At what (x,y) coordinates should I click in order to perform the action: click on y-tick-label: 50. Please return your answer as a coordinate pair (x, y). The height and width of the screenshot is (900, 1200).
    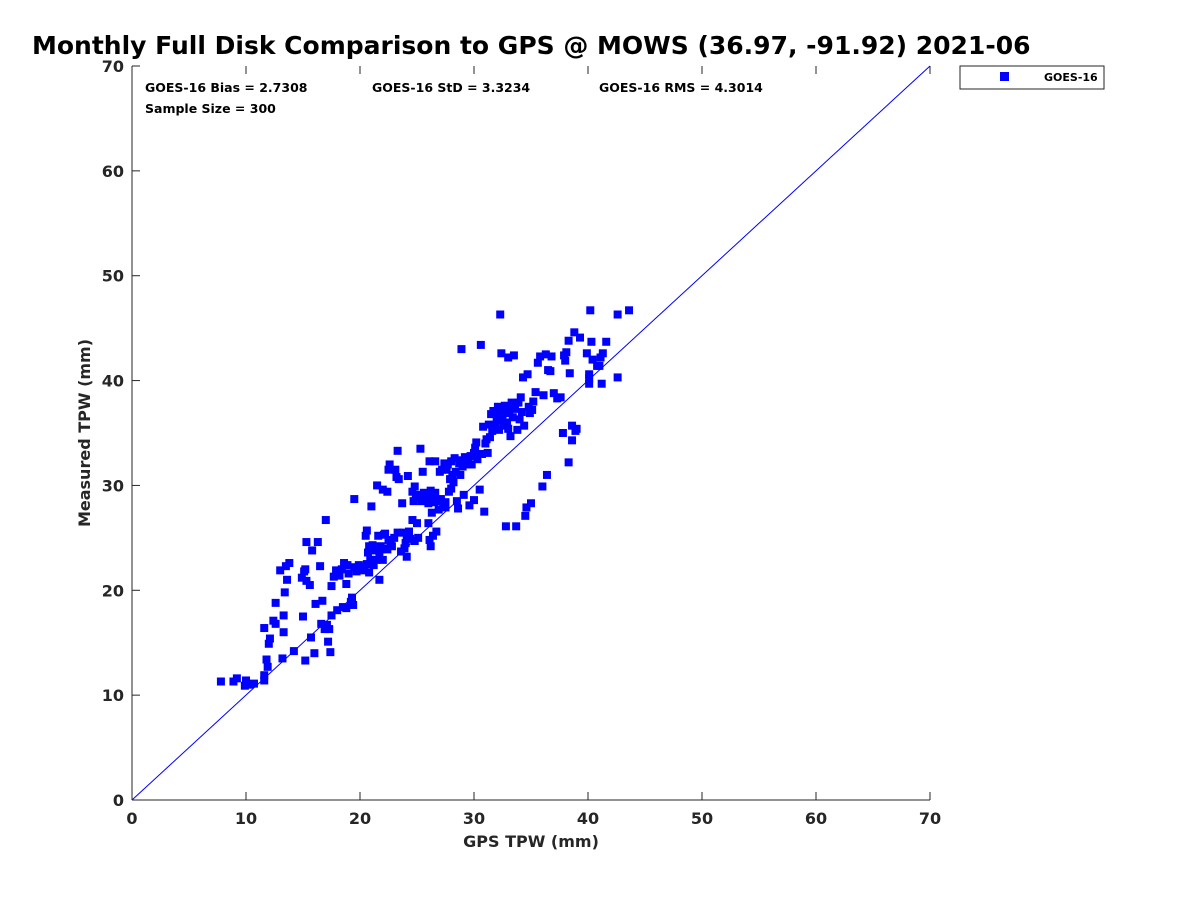
    Looking at the image, I should click on (113, 276).